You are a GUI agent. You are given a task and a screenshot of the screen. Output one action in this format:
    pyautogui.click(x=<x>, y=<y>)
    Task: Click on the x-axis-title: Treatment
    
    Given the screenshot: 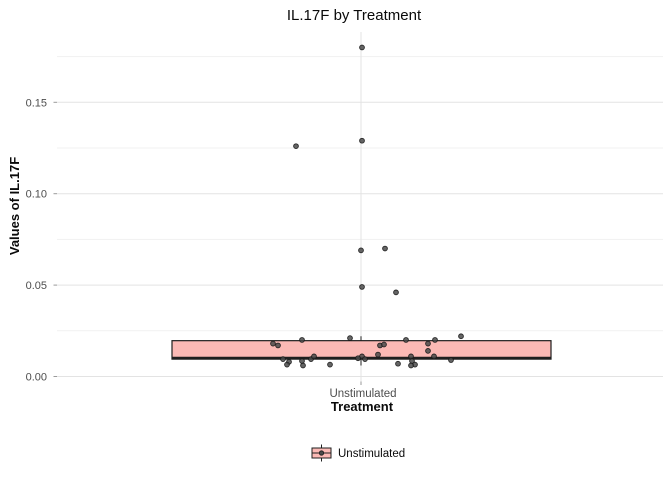 What is the action you would take?
    pyautogui.click(x=362, y=406)
    